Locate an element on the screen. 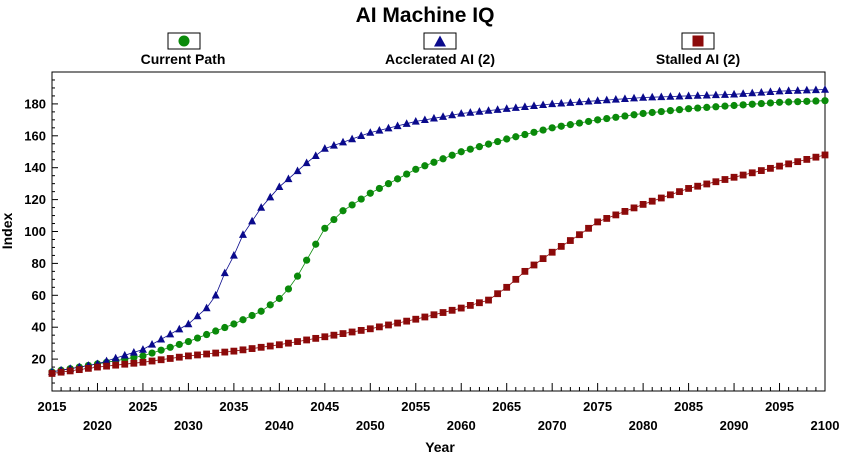 This screenshot has height=472, width=850. x-tick-label: 2060 is located at coordinates (461, 425).